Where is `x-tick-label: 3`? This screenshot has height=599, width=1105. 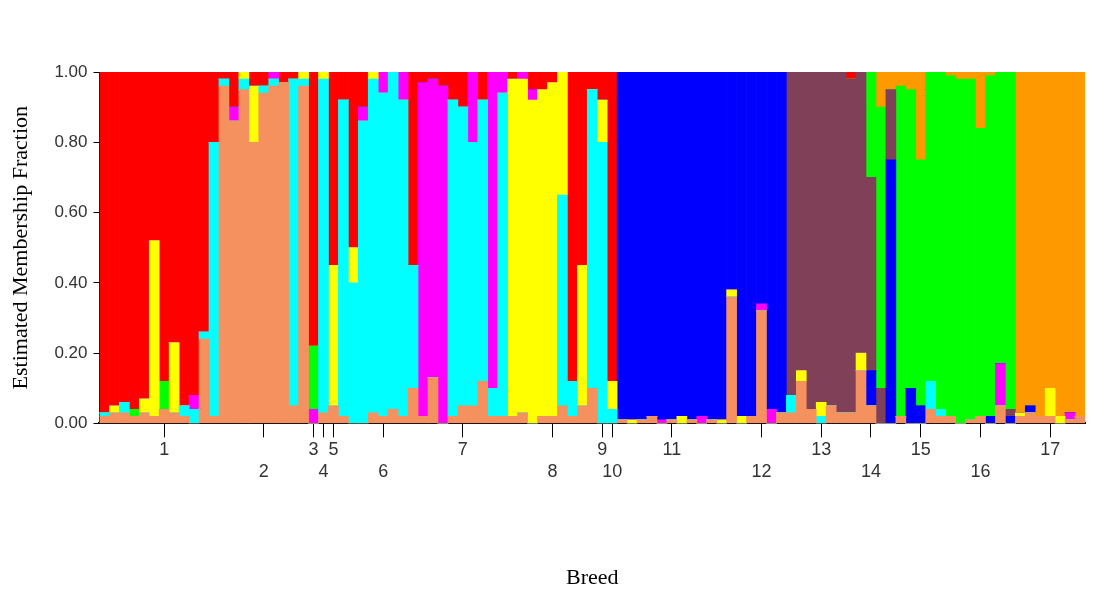 x-tick-label: 3 is located at coordinates (313, 449).